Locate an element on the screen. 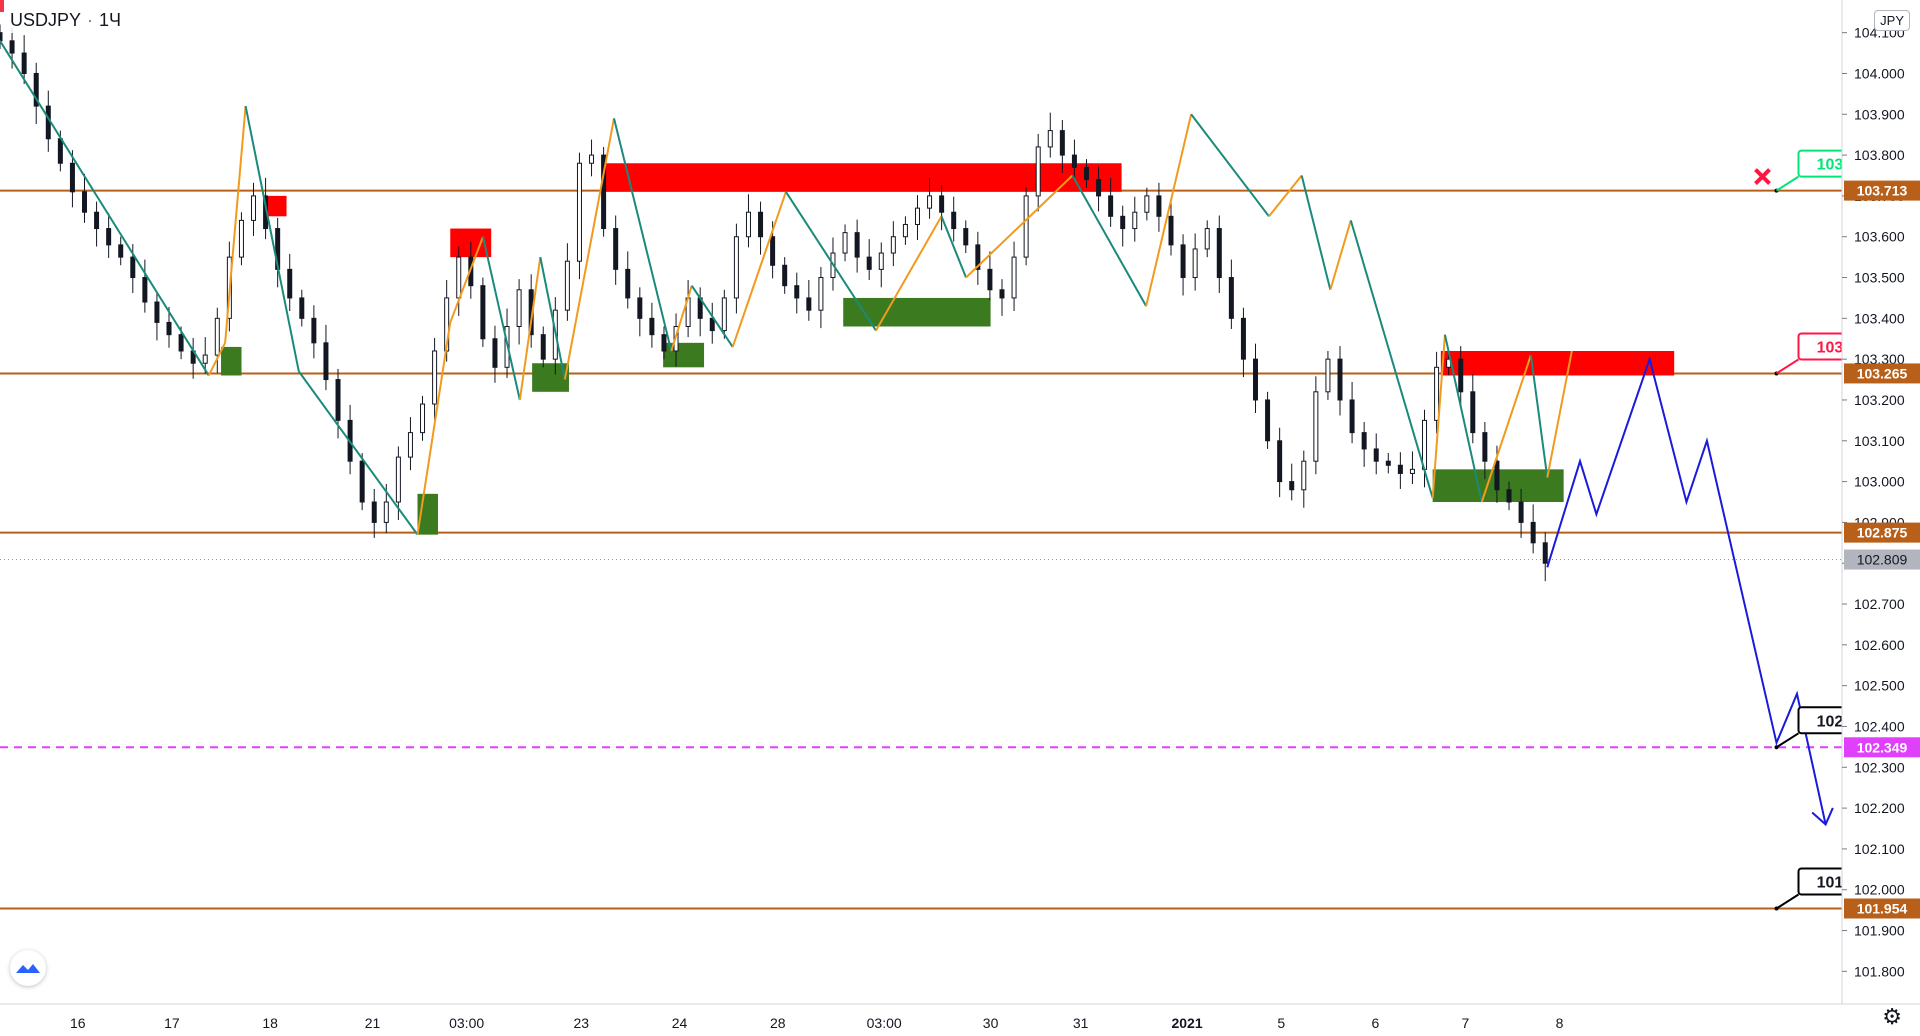 The width and height of the screenshot is (1920, 1036). y-tick-label: 103.100 is located at coordinates (1879, 441).